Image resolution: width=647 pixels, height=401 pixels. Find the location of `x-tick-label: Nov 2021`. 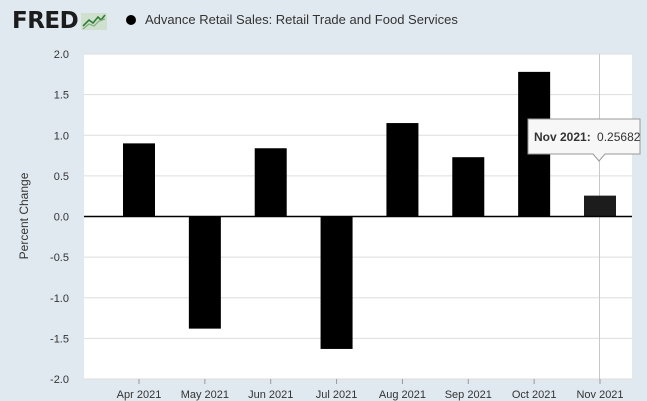

x-tick-label: Nov 2021 is located at coordinates (599, 395).